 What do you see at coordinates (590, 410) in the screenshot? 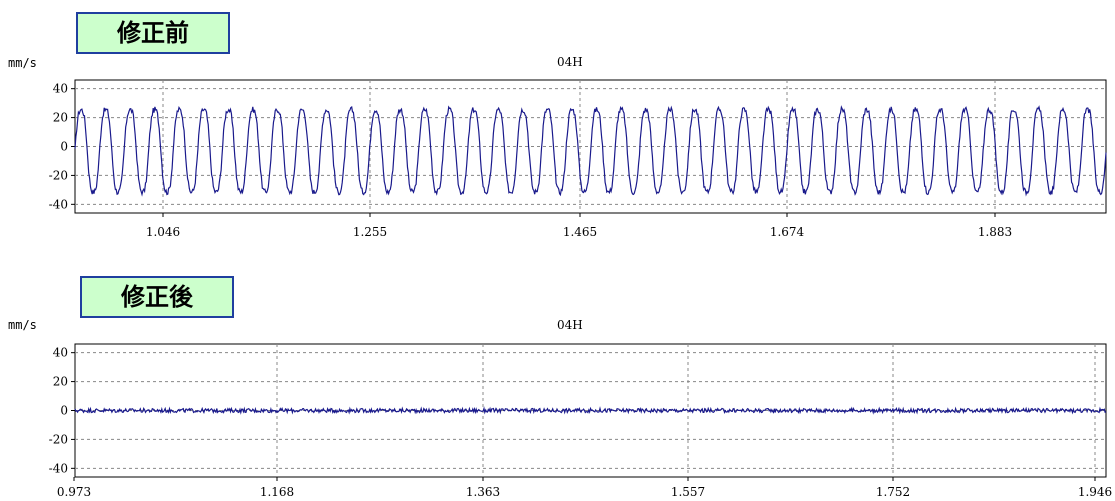
I see `signal-line` at bounding box center [590, 410].